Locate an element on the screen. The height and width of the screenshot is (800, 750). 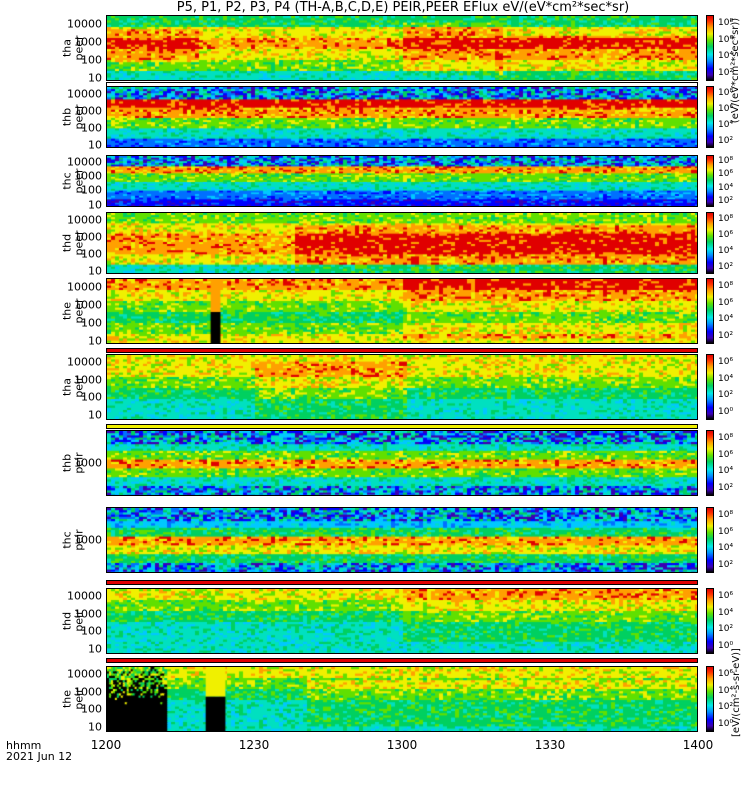
x-axis-date-label: 2021 Jun 12 is located at coordinates (39, 756).